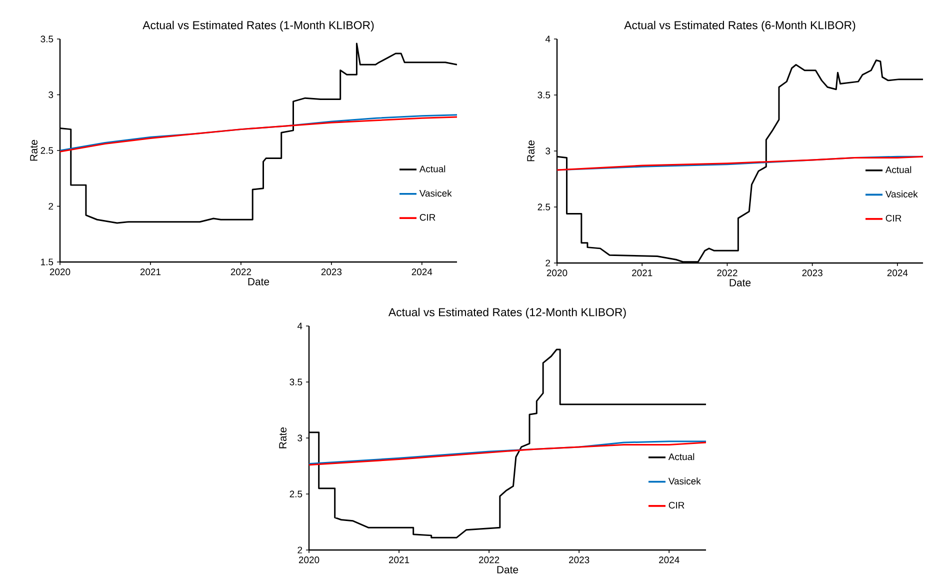 The width and height of the screenshot is (943, 588). I want to click on chart-title: Actual vs Estimated Rates (12-Month KLIBOR), so click(507, 313).